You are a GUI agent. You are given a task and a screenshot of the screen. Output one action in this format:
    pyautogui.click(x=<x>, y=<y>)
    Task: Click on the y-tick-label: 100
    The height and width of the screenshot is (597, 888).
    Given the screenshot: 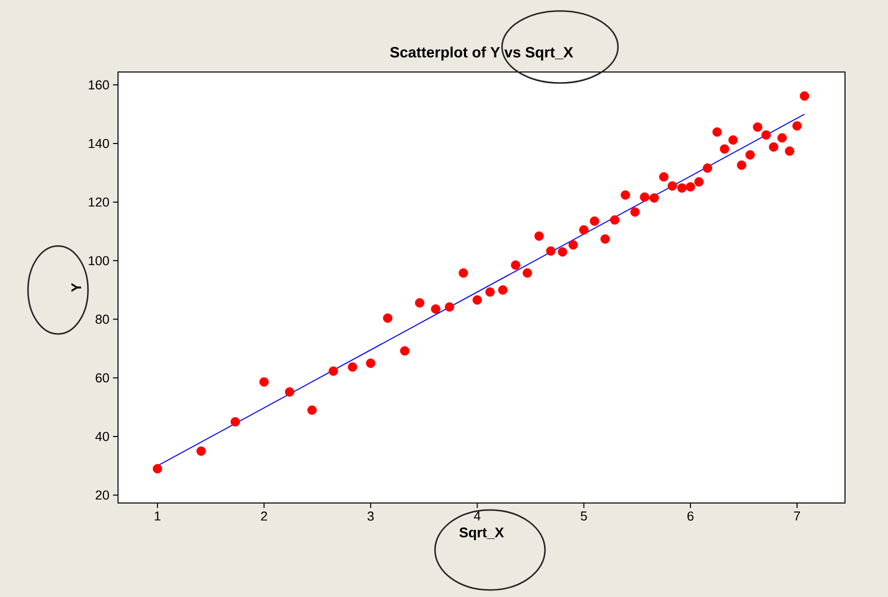 What is the action you would take?
    pyautogui.click(x=98, y=261)
    